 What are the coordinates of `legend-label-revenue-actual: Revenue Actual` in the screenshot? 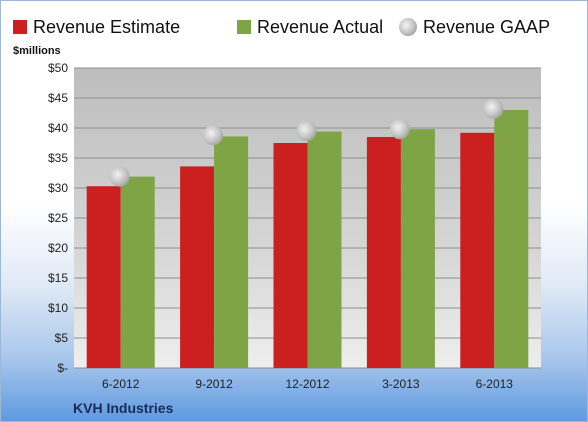 It's located at (320, 27).